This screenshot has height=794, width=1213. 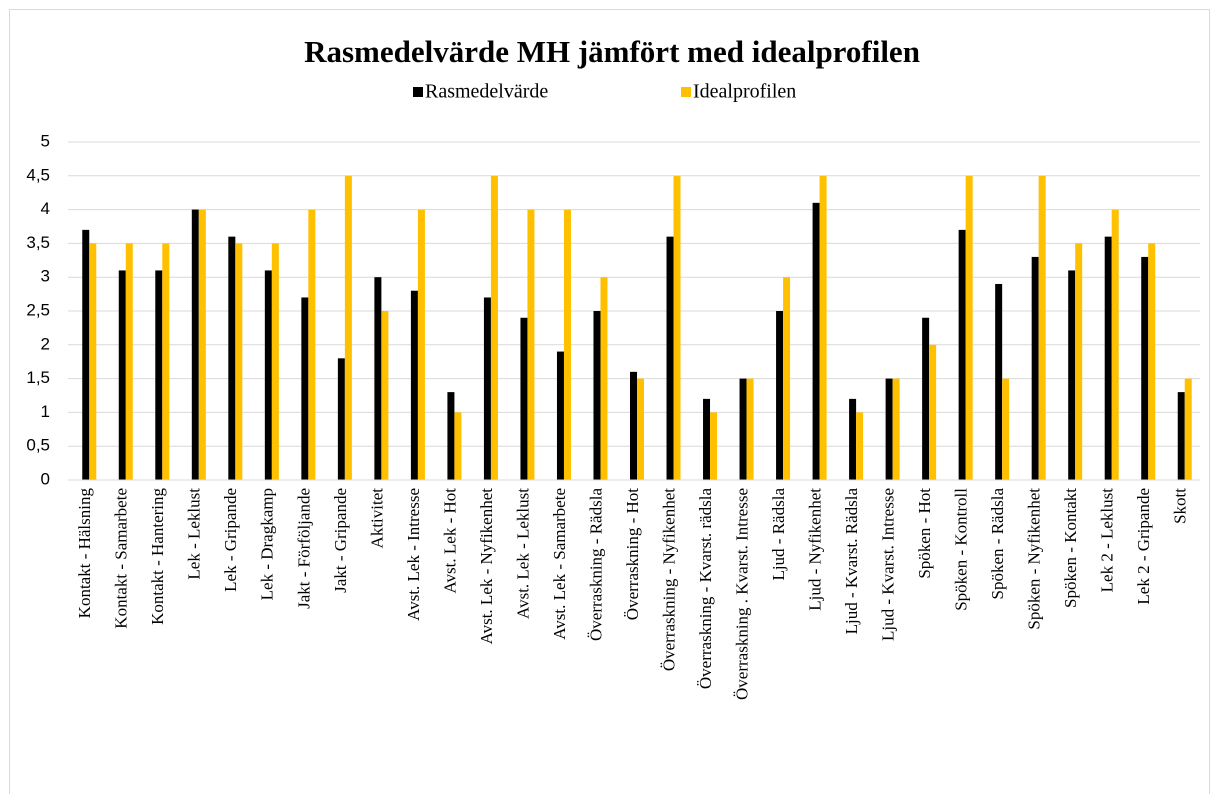 What do you see at coordinates (1180, 506) in the screenshot?
I see `x-tick-label: Skott` at bounding box center [1180, 506].